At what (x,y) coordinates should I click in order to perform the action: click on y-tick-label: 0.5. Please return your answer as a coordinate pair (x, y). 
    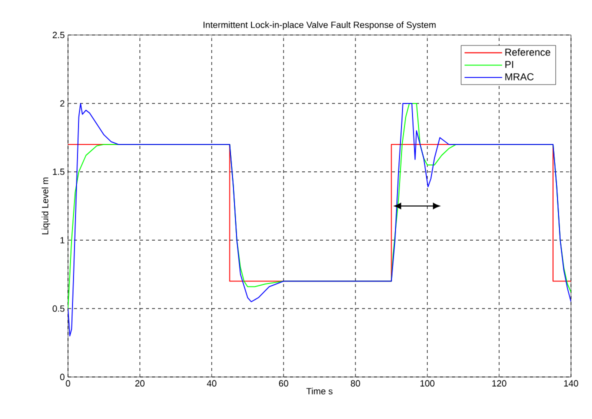
    Looking at the image, I should click on (58, 308).